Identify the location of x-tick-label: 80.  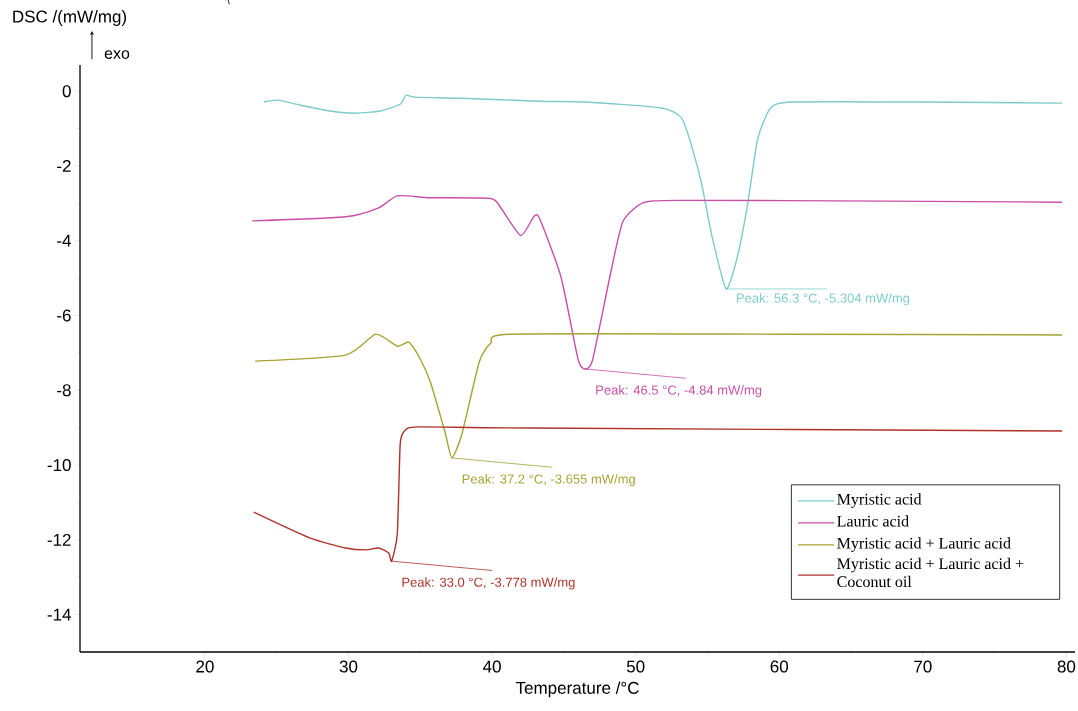
(1066, 666).